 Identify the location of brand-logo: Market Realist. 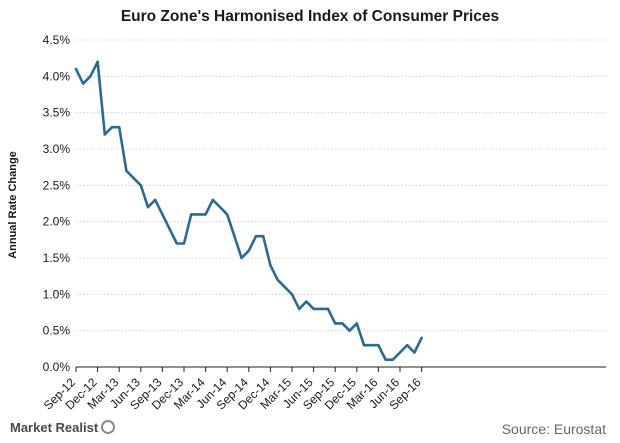
(63, 427).